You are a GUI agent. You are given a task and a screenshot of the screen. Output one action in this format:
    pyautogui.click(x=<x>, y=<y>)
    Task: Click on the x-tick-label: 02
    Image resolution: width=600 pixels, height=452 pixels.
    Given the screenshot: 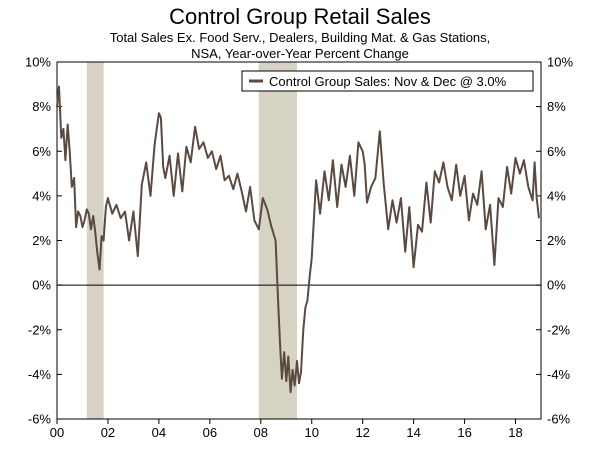 What is the action you would take?
    pyautogui.click(x=108, y=432)
    